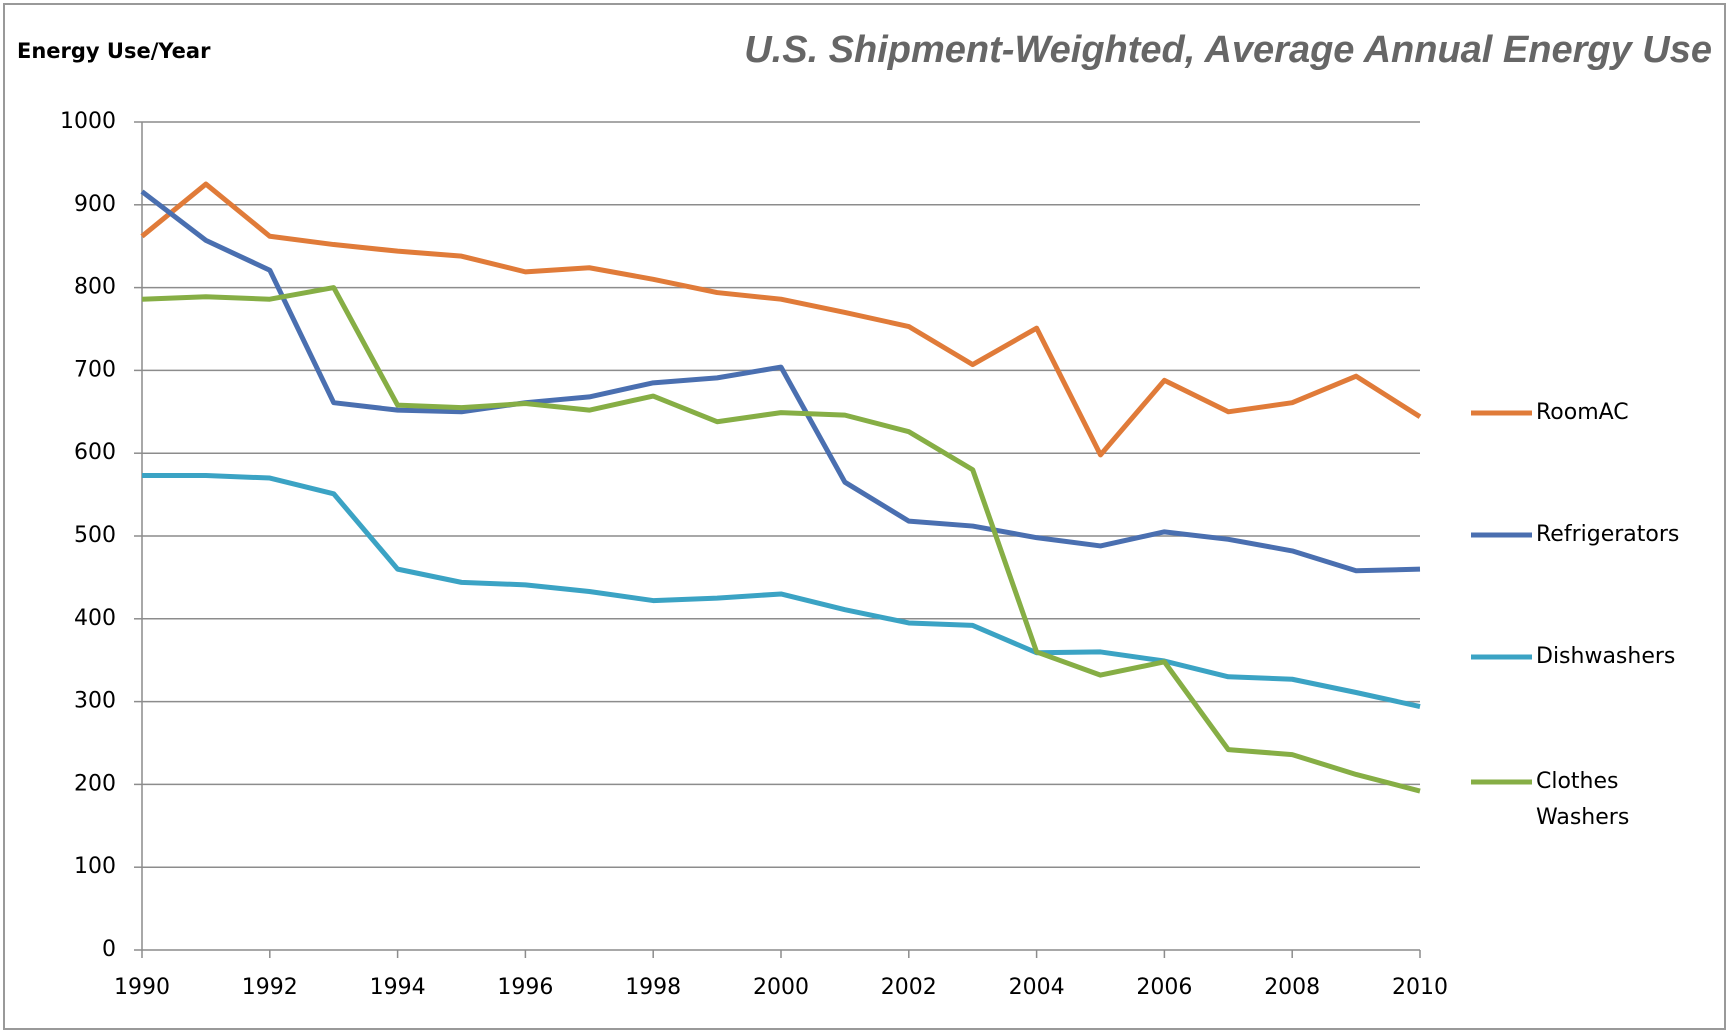 The image size is (1729, 1033). Describe the element at coordinates (909, 987) in the screenshot. I see `x-tick-label: 2002` at that location.